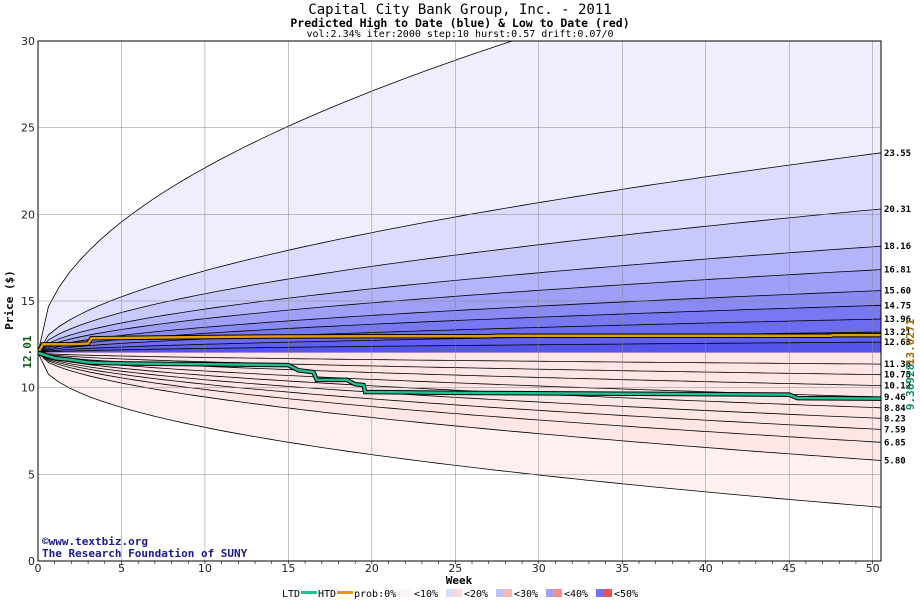  Describe the element at coordinates (476, 594) in the screenshot. I see `legend-item-label: <20%` at that location.